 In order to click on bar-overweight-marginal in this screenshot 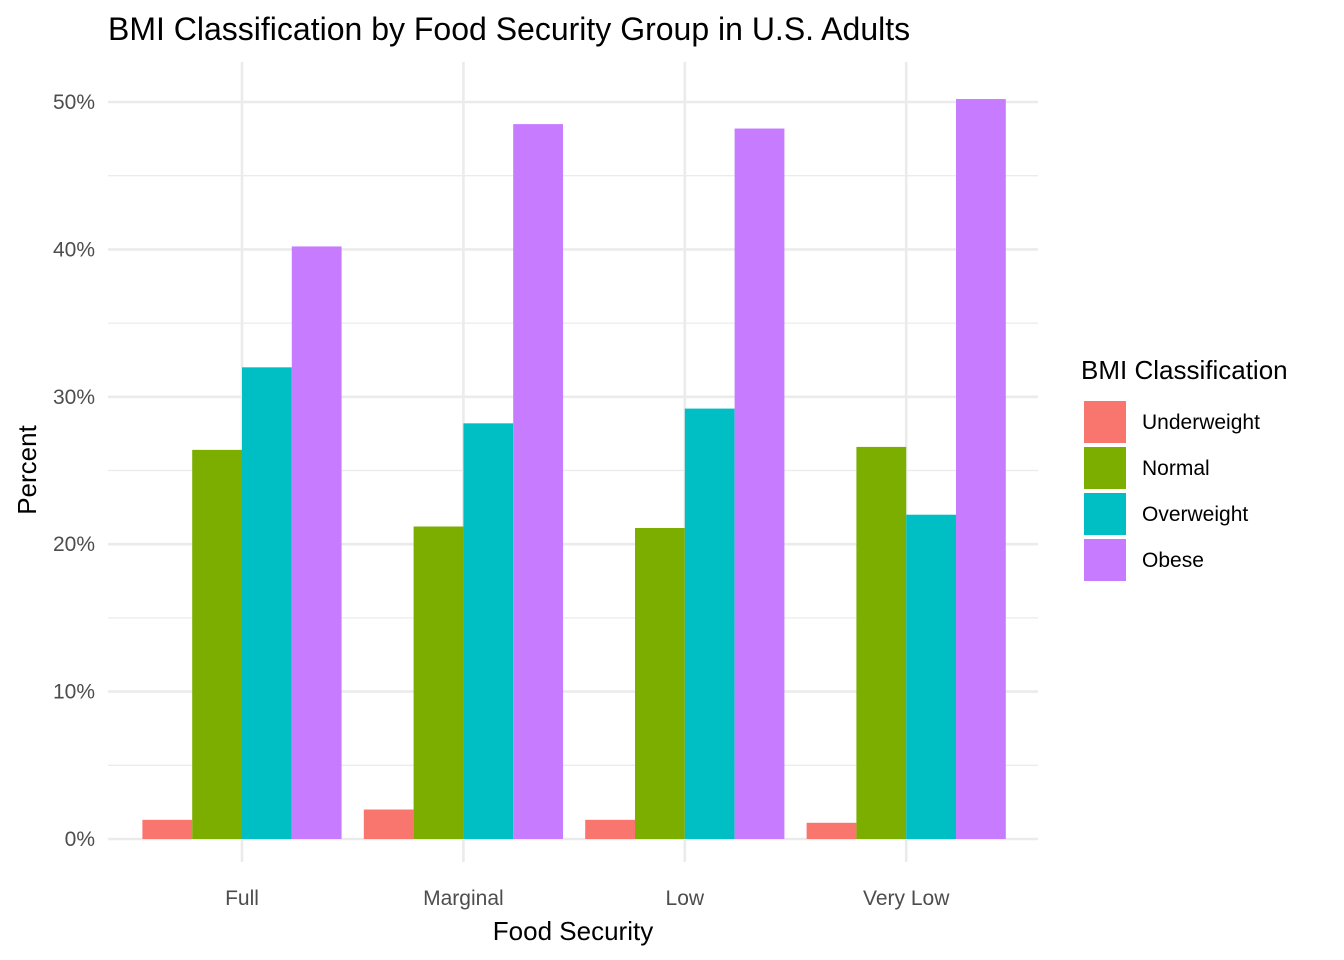, I will do `click(488, 631)`.